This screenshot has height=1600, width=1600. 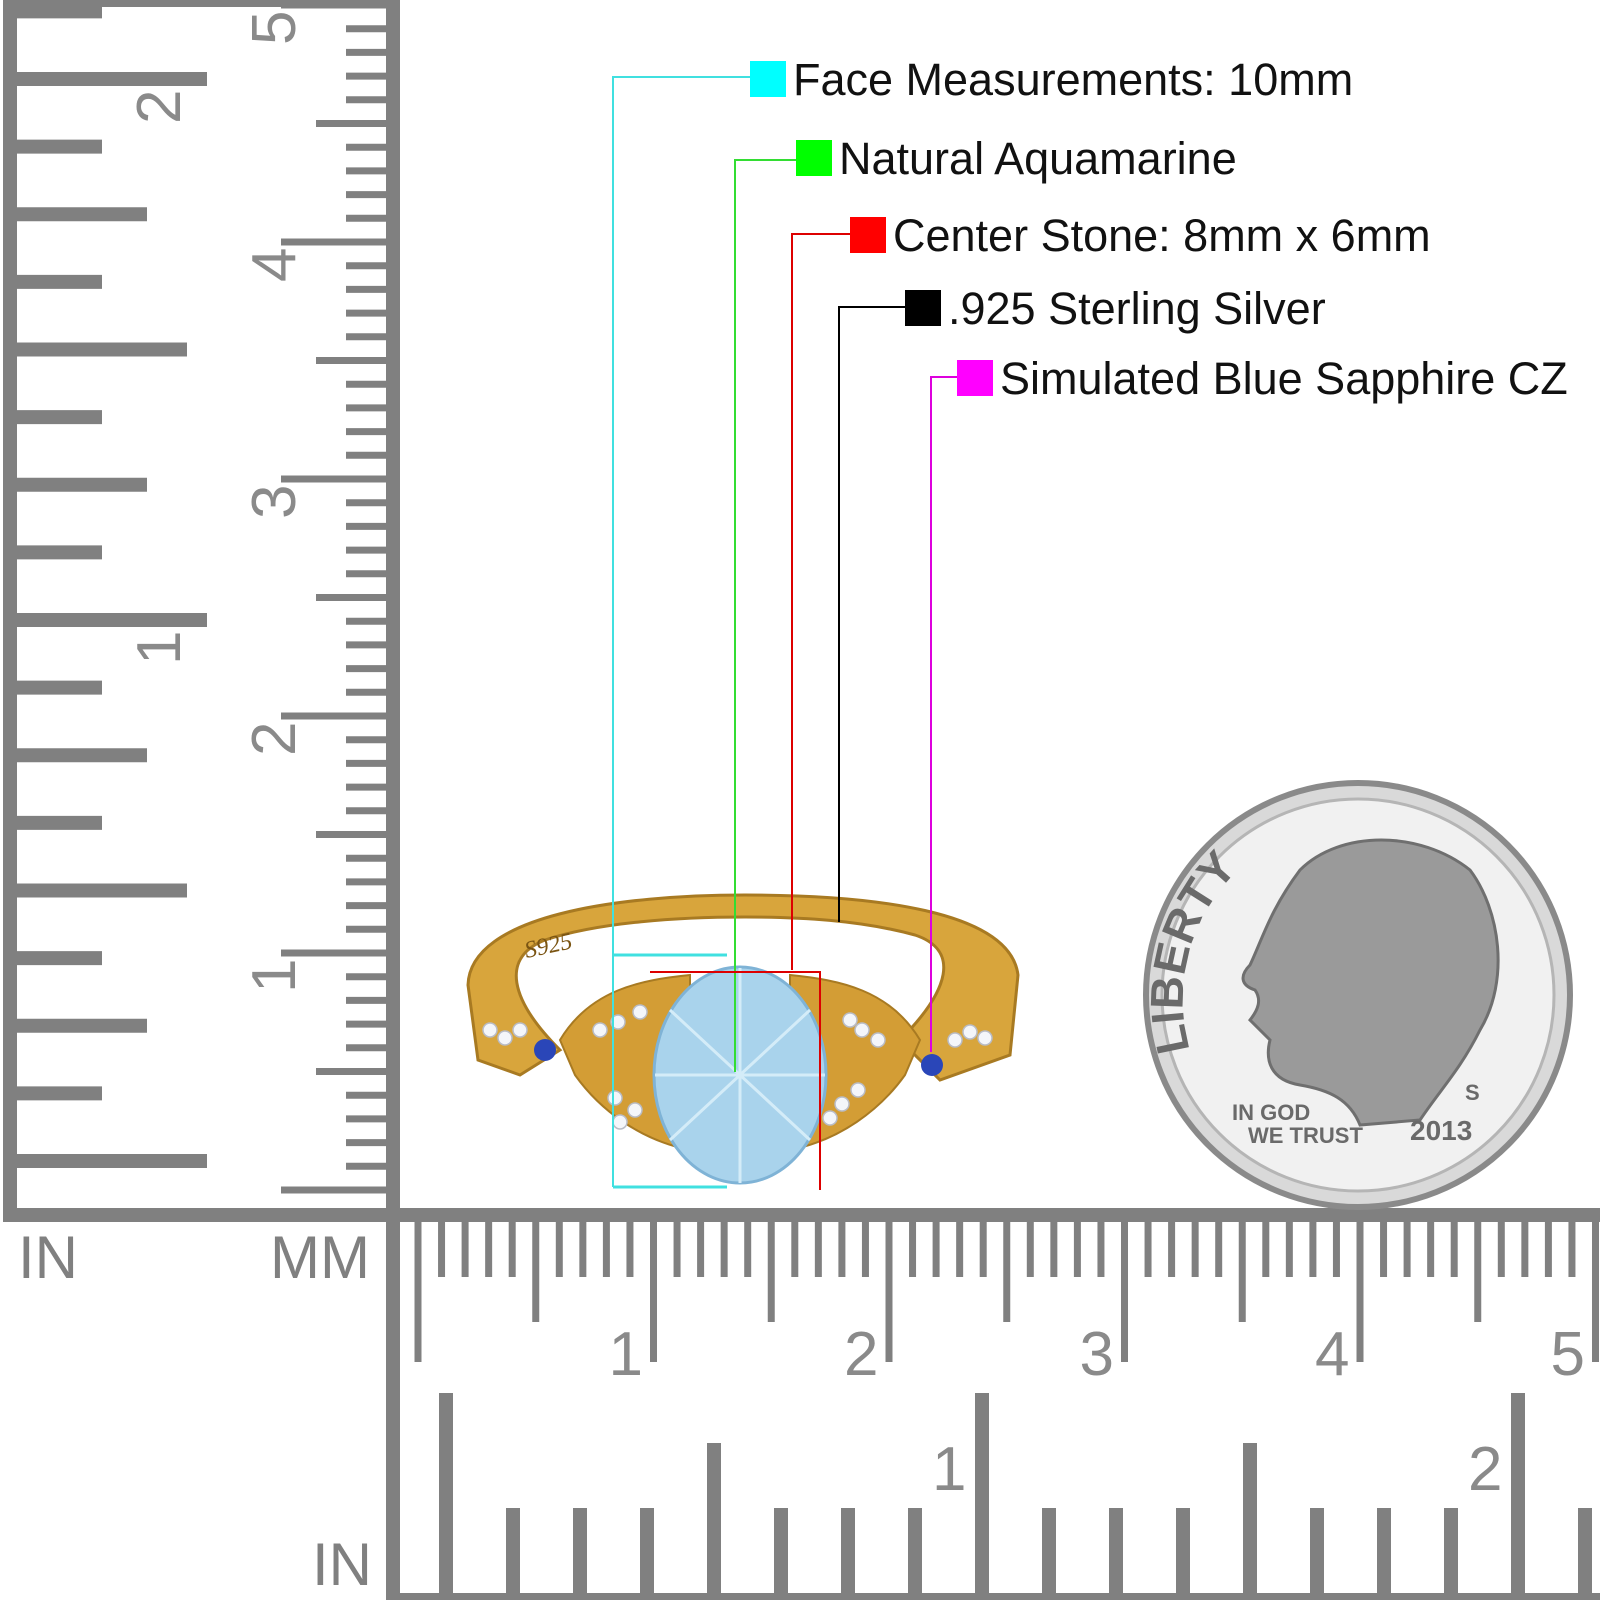 I want to click on horizontal-inch-label: 1, so click(x=949, y=1469).